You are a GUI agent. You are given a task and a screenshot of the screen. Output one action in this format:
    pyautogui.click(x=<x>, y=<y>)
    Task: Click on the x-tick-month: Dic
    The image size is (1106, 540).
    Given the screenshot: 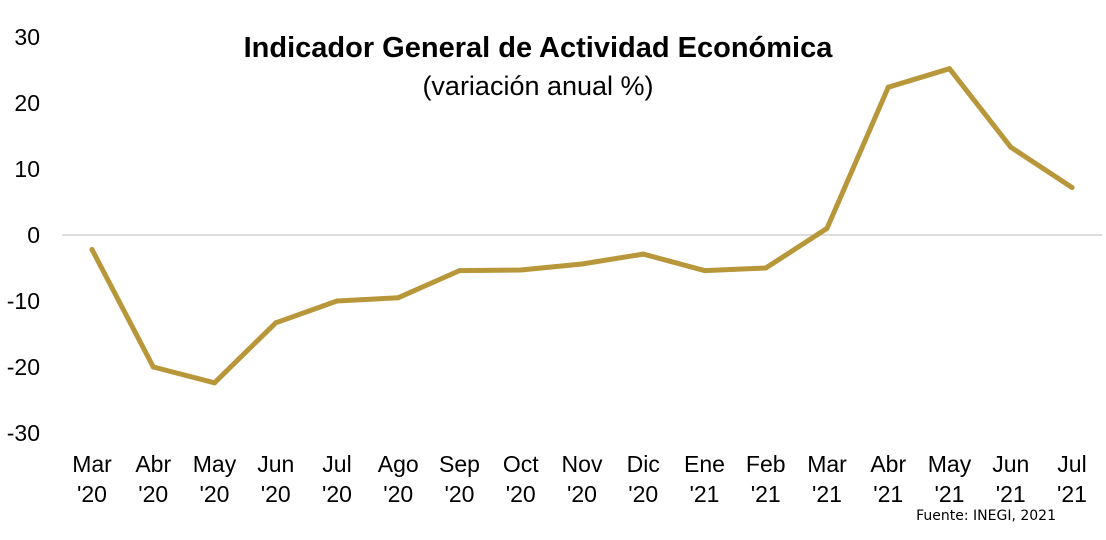 What is the action you would take?
    pyautogui.click(x=643, y=464)
    